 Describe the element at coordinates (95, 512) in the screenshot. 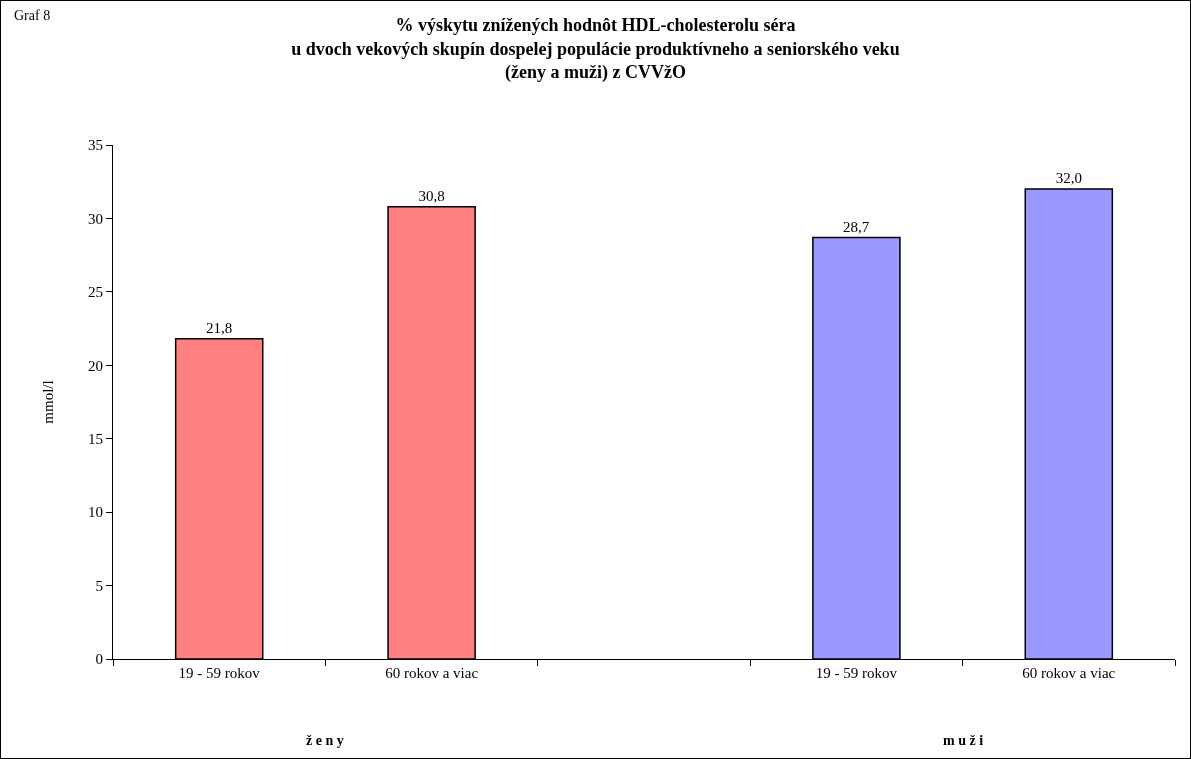

I see `y-tick-label: 10` at that location.